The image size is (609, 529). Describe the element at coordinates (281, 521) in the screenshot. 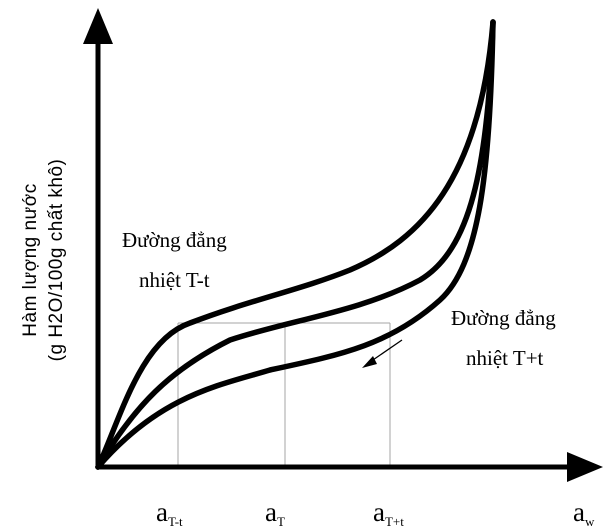

I see `x-tick-aT-sub: T` at that location.